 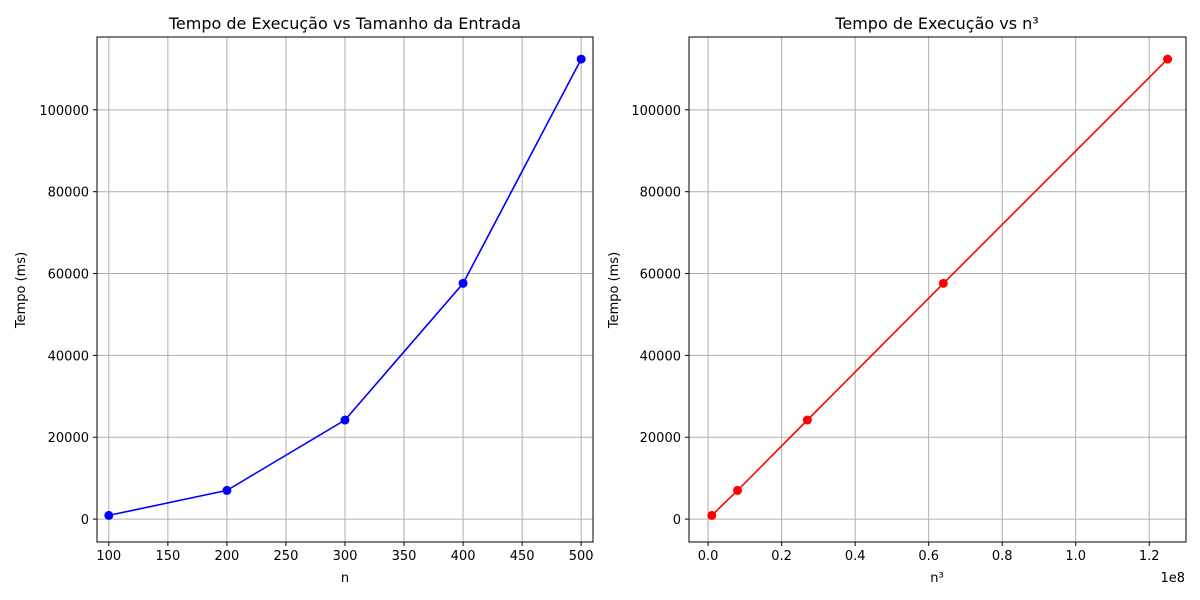 I want to click on chart-right-x-tick-label: 0.8, so click(x=1002, y=556).